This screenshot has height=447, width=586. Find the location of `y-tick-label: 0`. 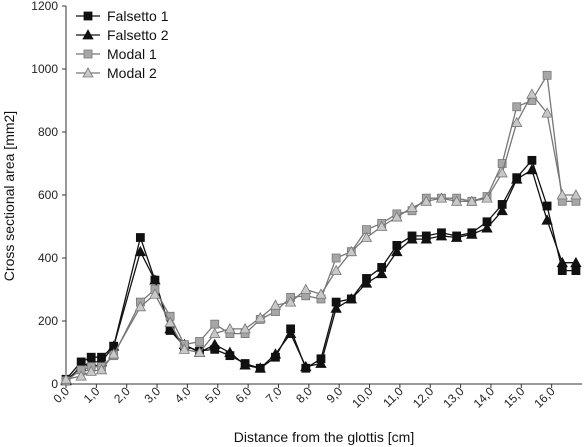

y-tick-label: 0 is located at coordinates (54, 384).